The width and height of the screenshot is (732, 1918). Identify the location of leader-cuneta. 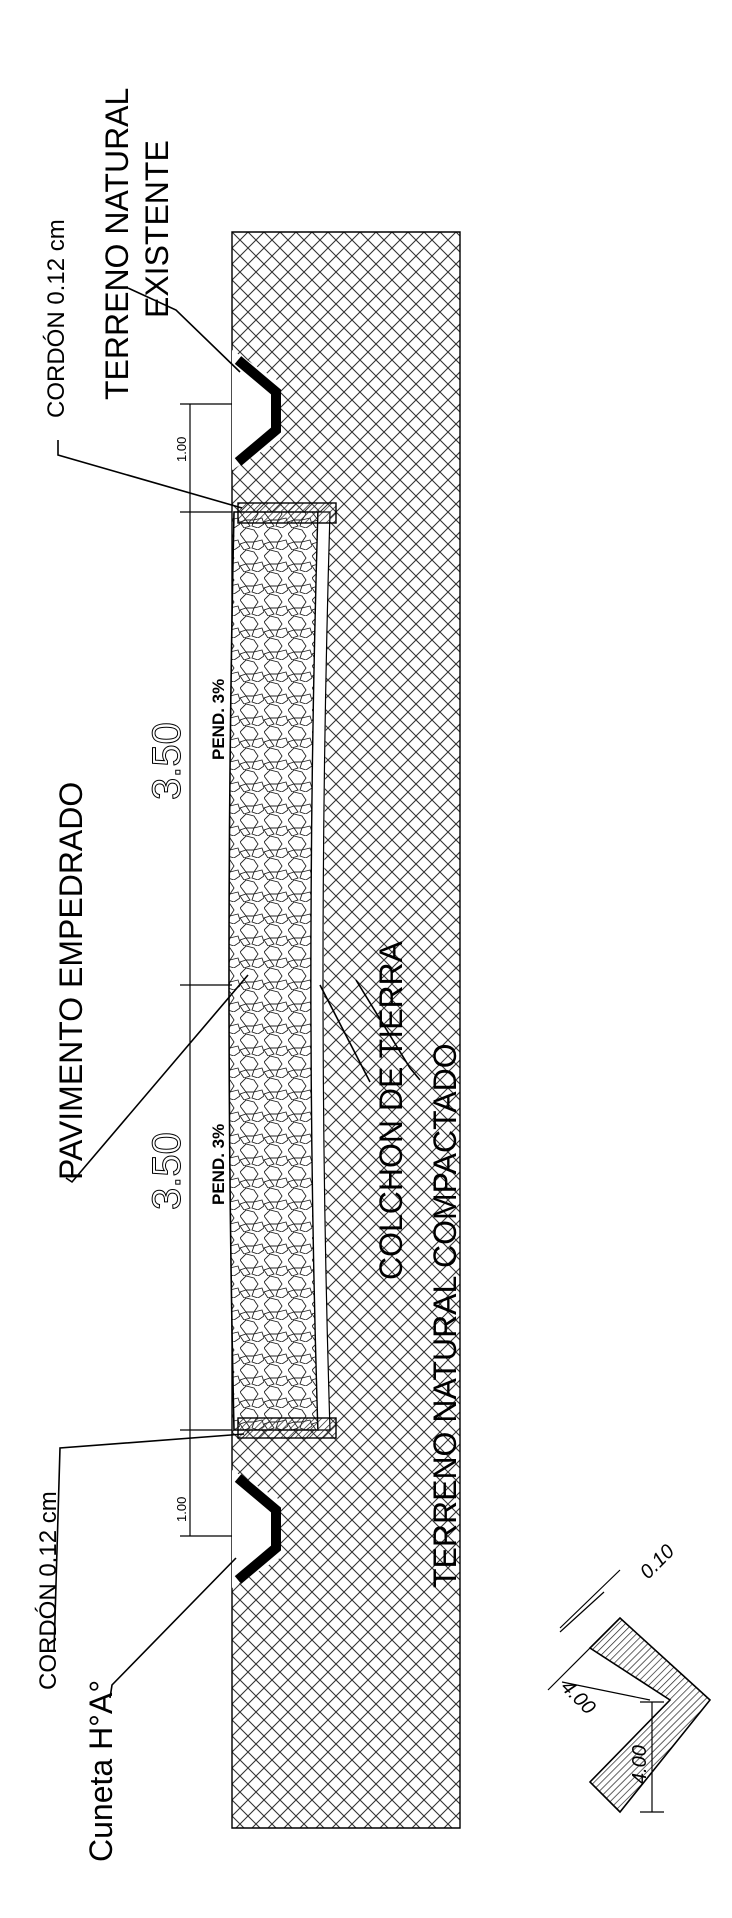
(173, 1628).